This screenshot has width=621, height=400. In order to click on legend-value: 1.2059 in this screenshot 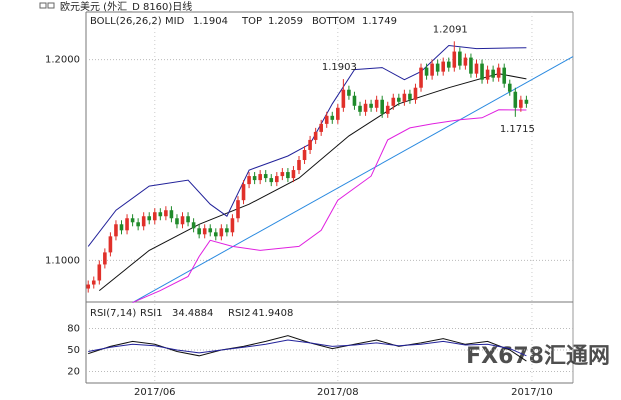, I will do `click(285, 21)`.